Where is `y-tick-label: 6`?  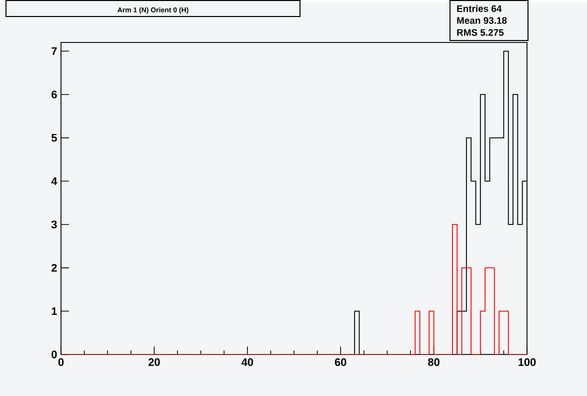 y-tick-label: 6 is located at coordinates (54, 94).